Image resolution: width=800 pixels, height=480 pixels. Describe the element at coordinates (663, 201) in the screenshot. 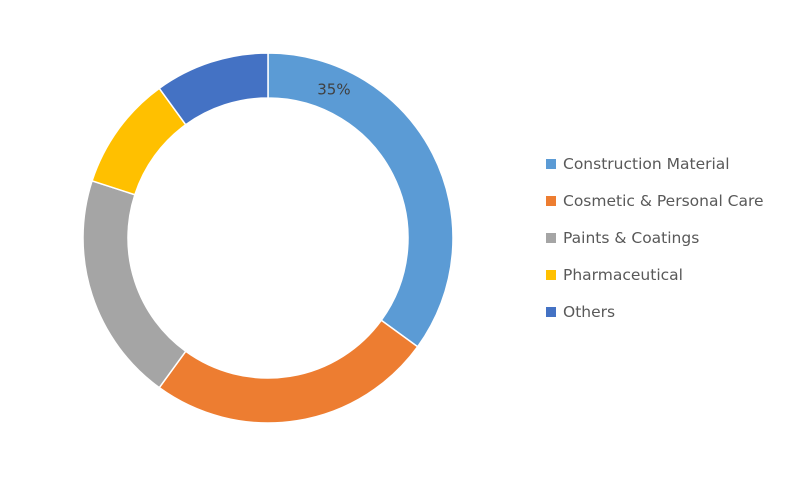

I see `legend-label: Cosmetic & Personal Care` at that location.